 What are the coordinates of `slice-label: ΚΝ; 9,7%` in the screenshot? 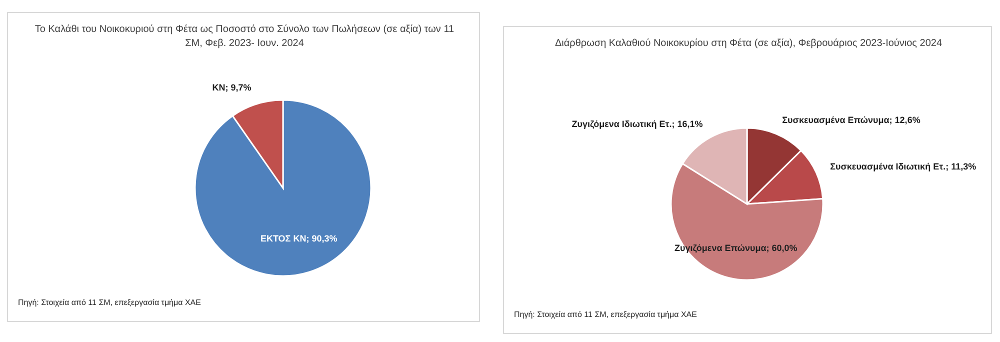 It's located at (232, 87).